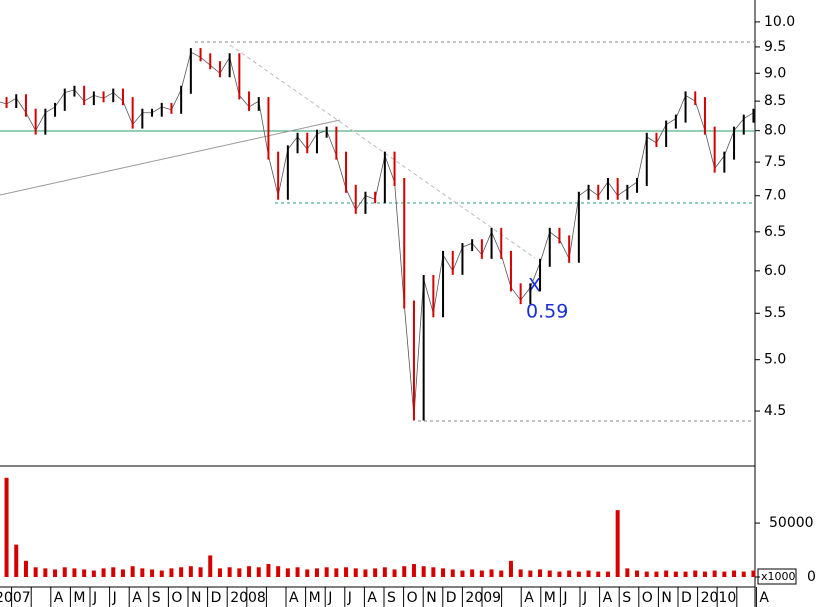 The width and height of the screenshot is (822, 607). I want to click on unit-label: x1000, so click(778, 576).